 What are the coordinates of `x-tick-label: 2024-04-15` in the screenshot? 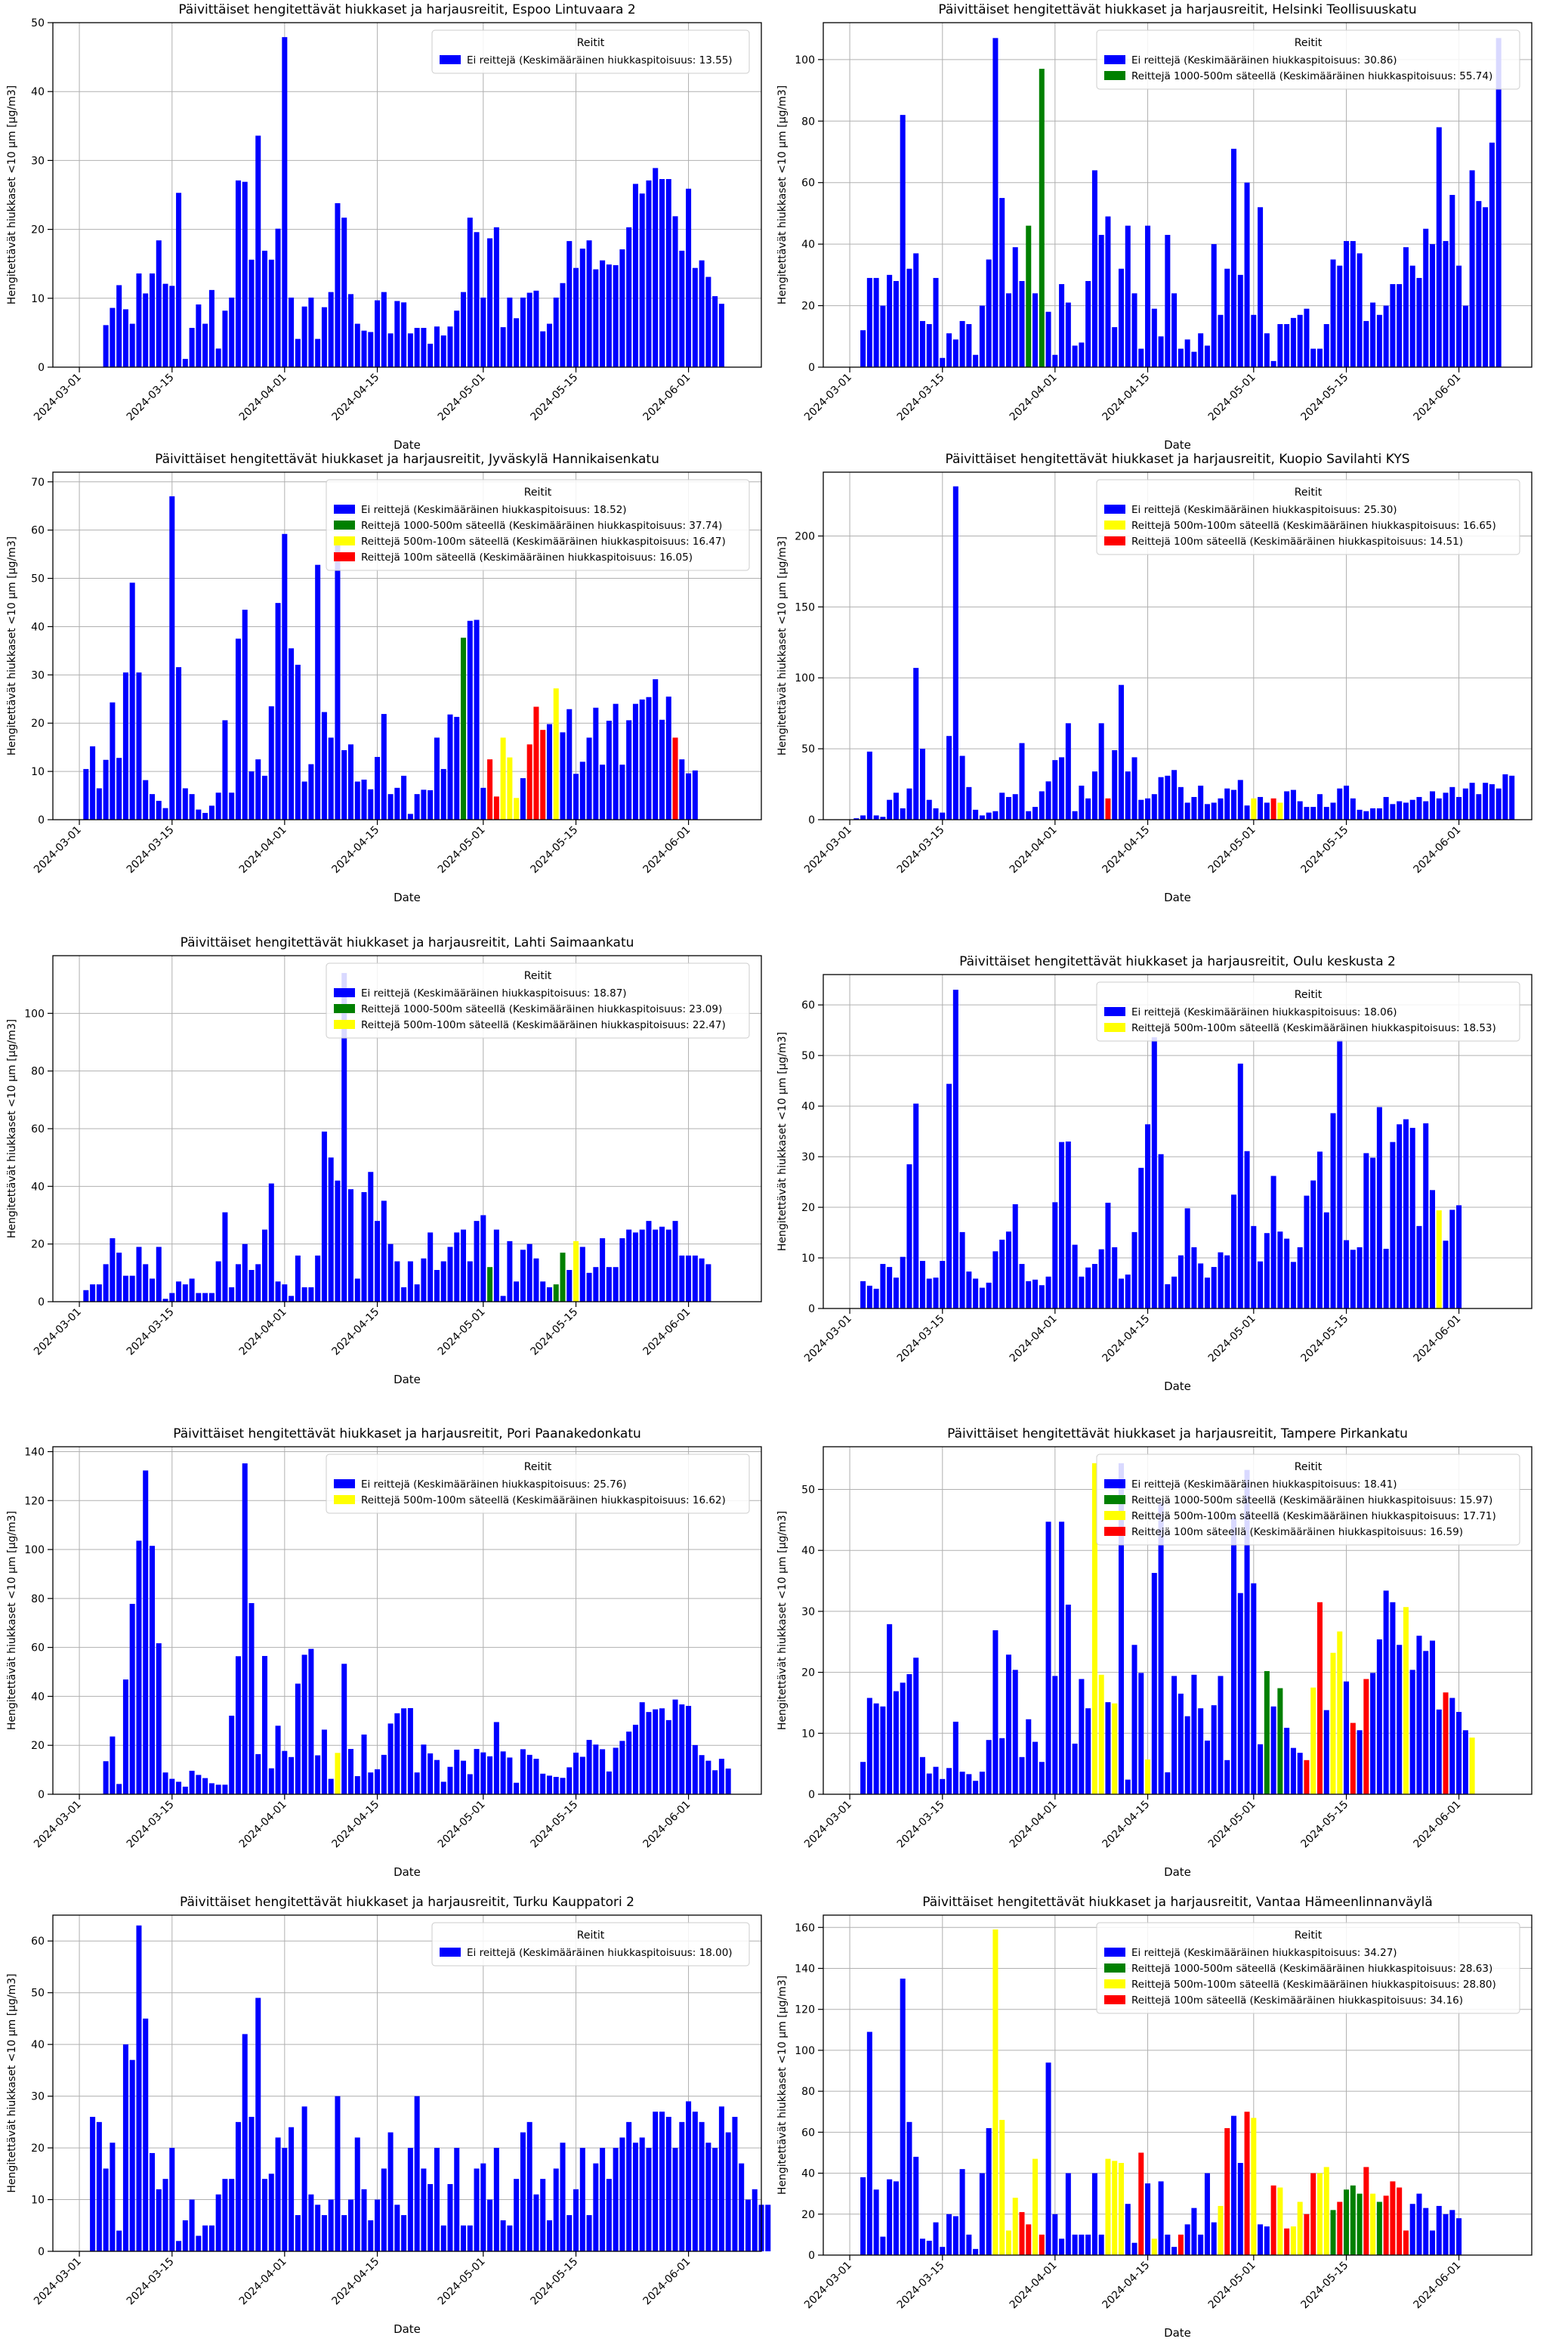 It's located at (1126, 1825).